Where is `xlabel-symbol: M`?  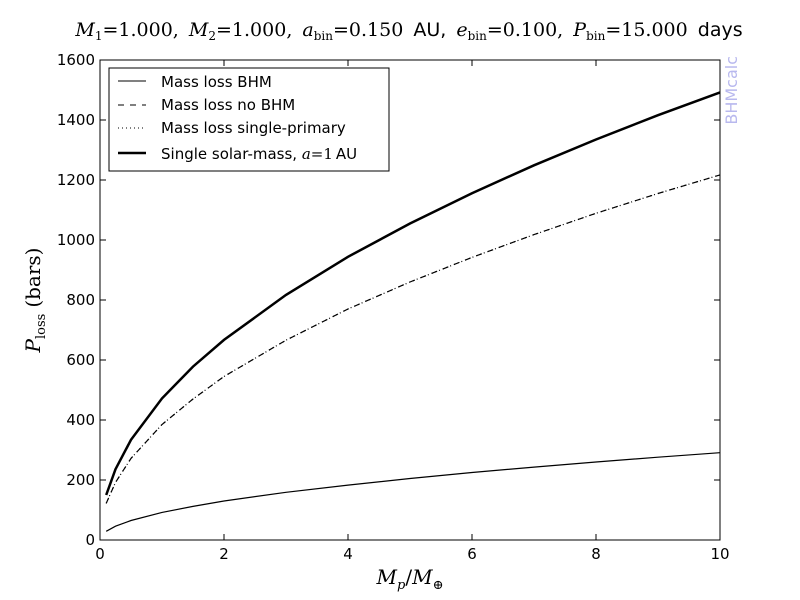
xlabel-symbol: M is located at coordinates (387, 577).